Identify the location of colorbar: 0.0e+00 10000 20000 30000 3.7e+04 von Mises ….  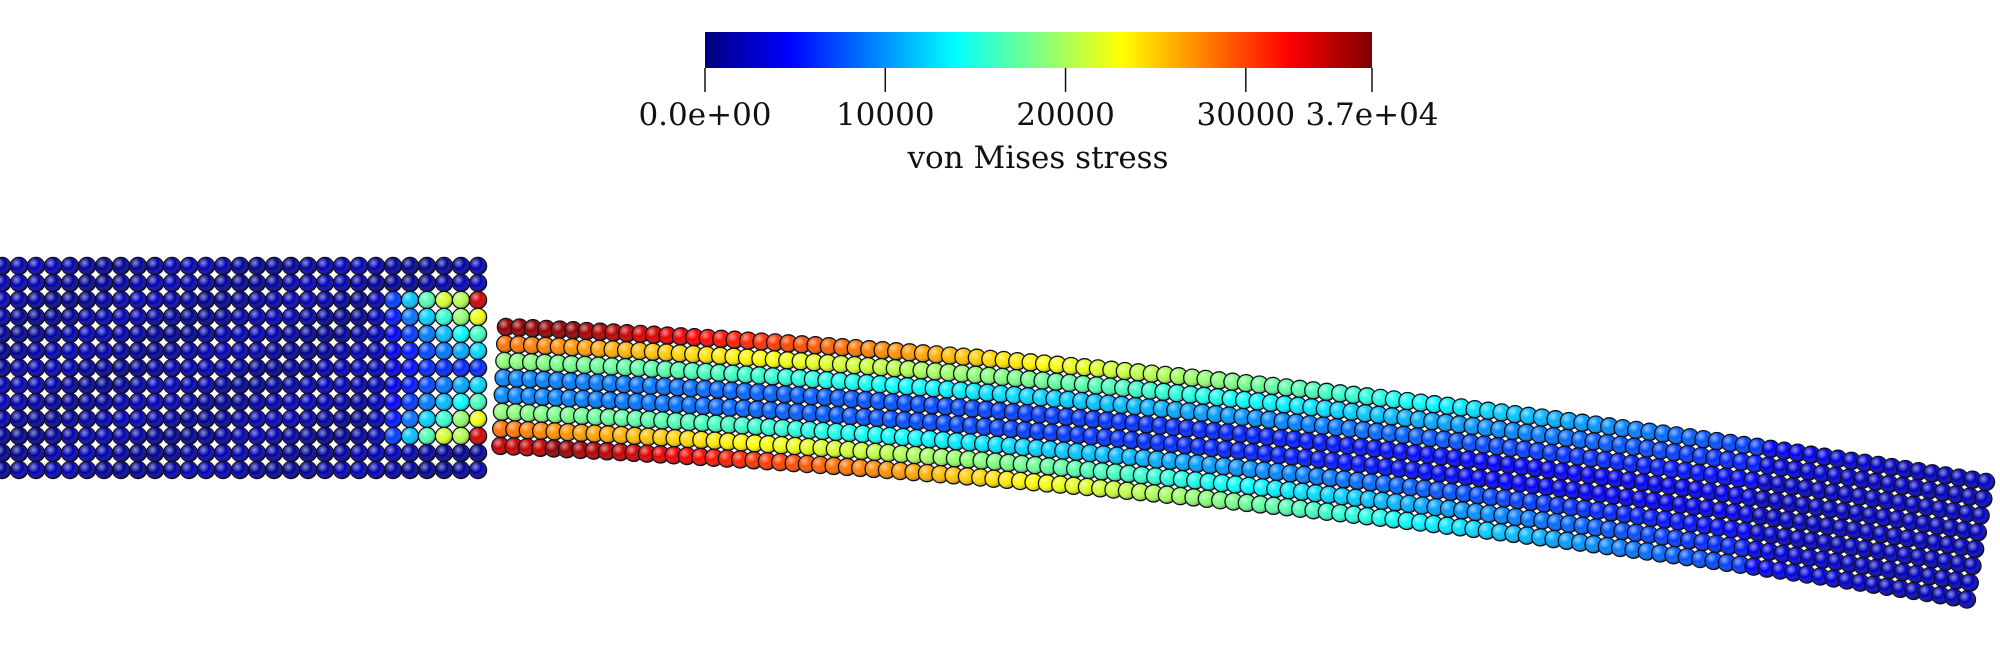
(1038, 104).